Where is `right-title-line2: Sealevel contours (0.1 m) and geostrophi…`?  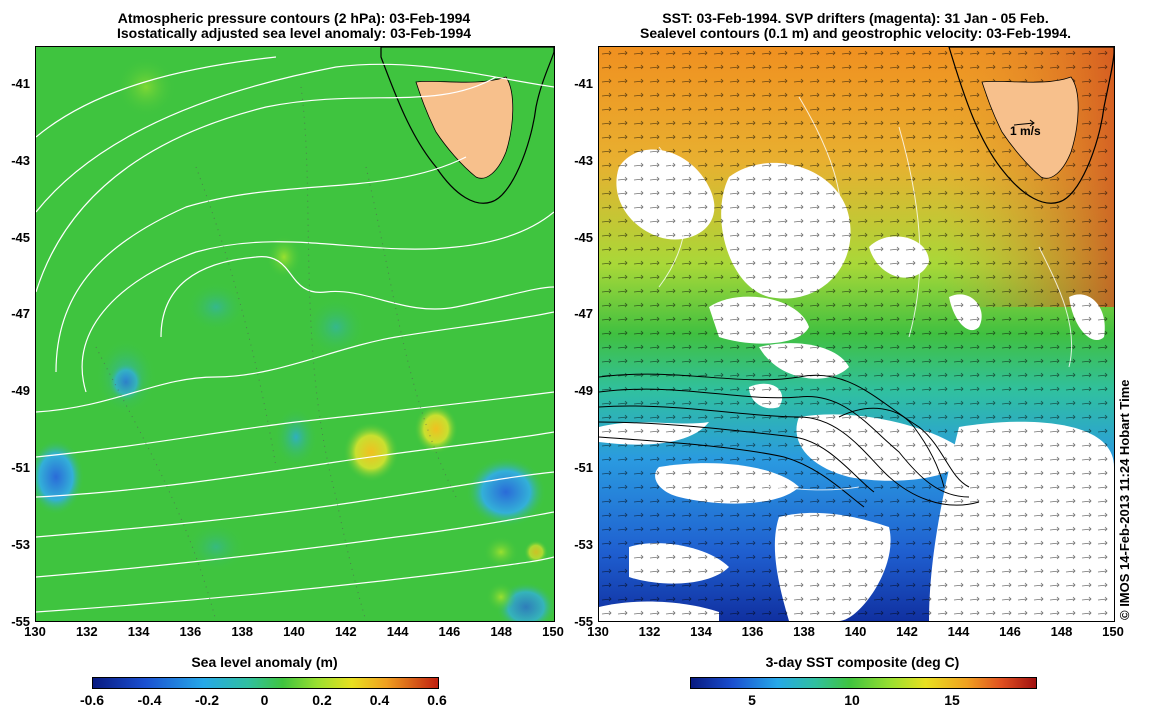 right-title-line2: Sealevel contours (0.1 m) and geostrophi… is located at coordinates (855, 33).